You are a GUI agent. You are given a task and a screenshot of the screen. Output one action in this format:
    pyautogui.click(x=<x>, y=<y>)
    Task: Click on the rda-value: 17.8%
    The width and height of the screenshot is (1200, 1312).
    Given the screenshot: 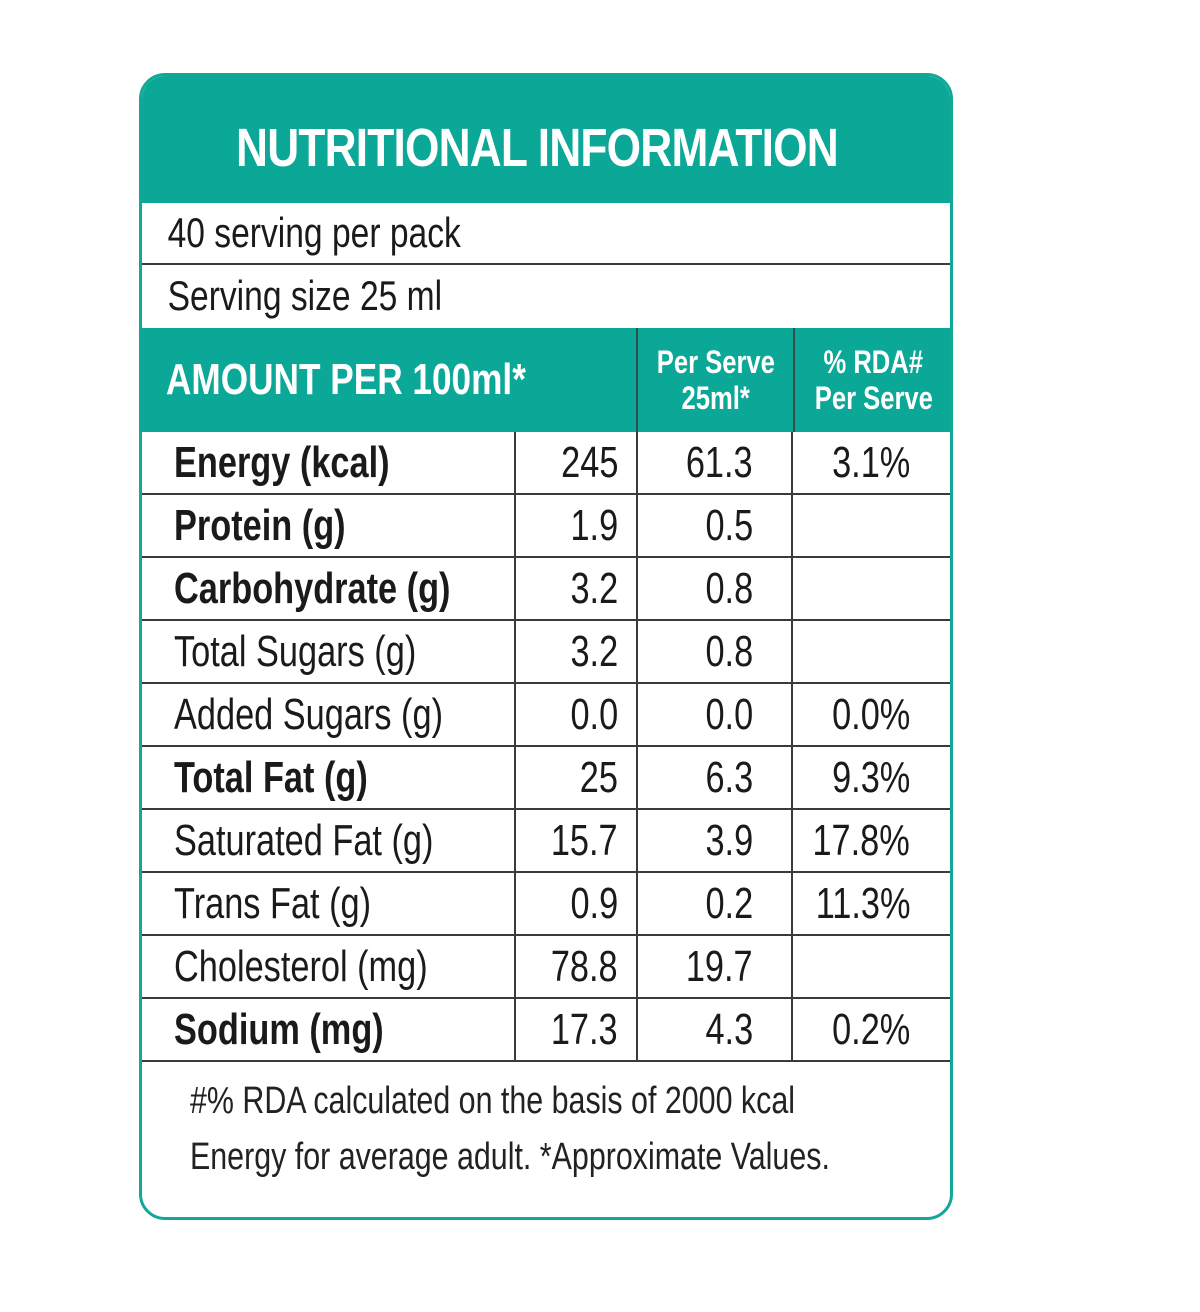 What is the action you would take?
    pyautogui.click(x=861, y=840)
    